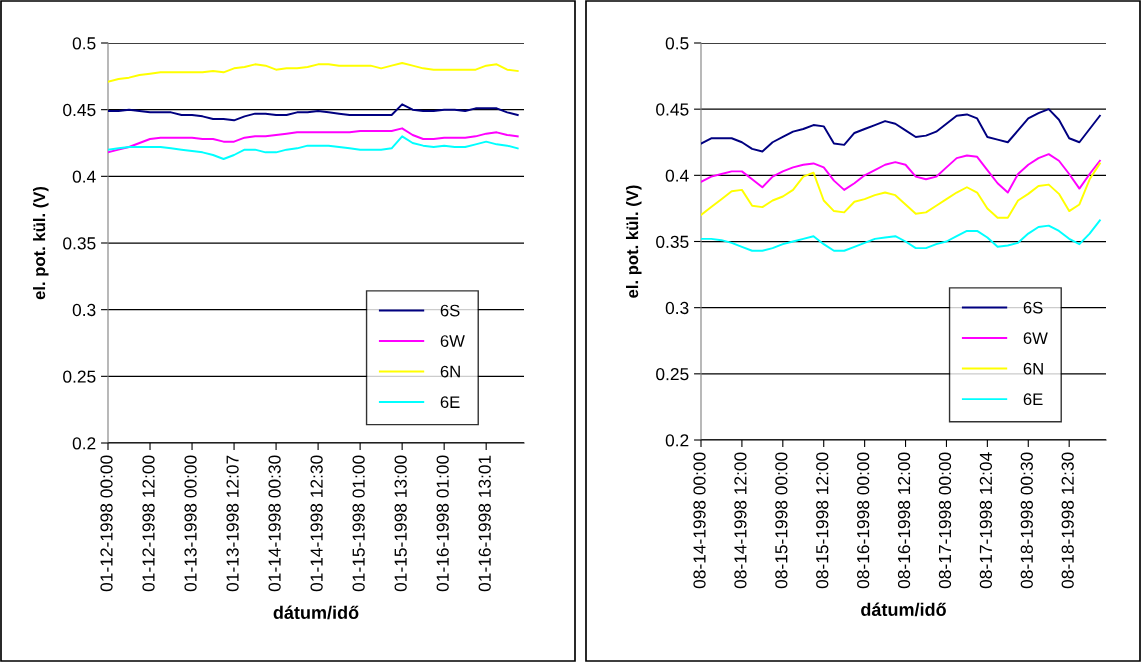 This screenshot has width=1142, height=662. What do you see at coordinates (863, 520) in the screenshot?
I see `x-tick-label: 08-16-1998 00:00` at bounding box center [863, 520].